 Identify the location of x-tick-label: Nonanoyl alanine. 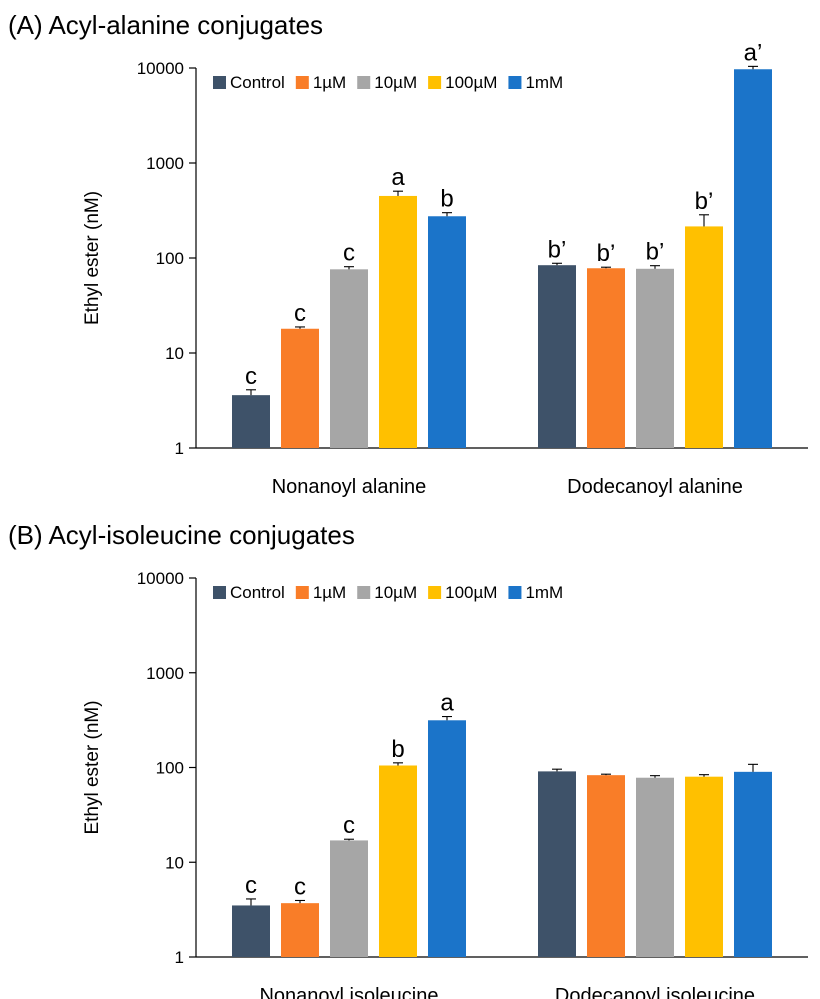
(349, 487).